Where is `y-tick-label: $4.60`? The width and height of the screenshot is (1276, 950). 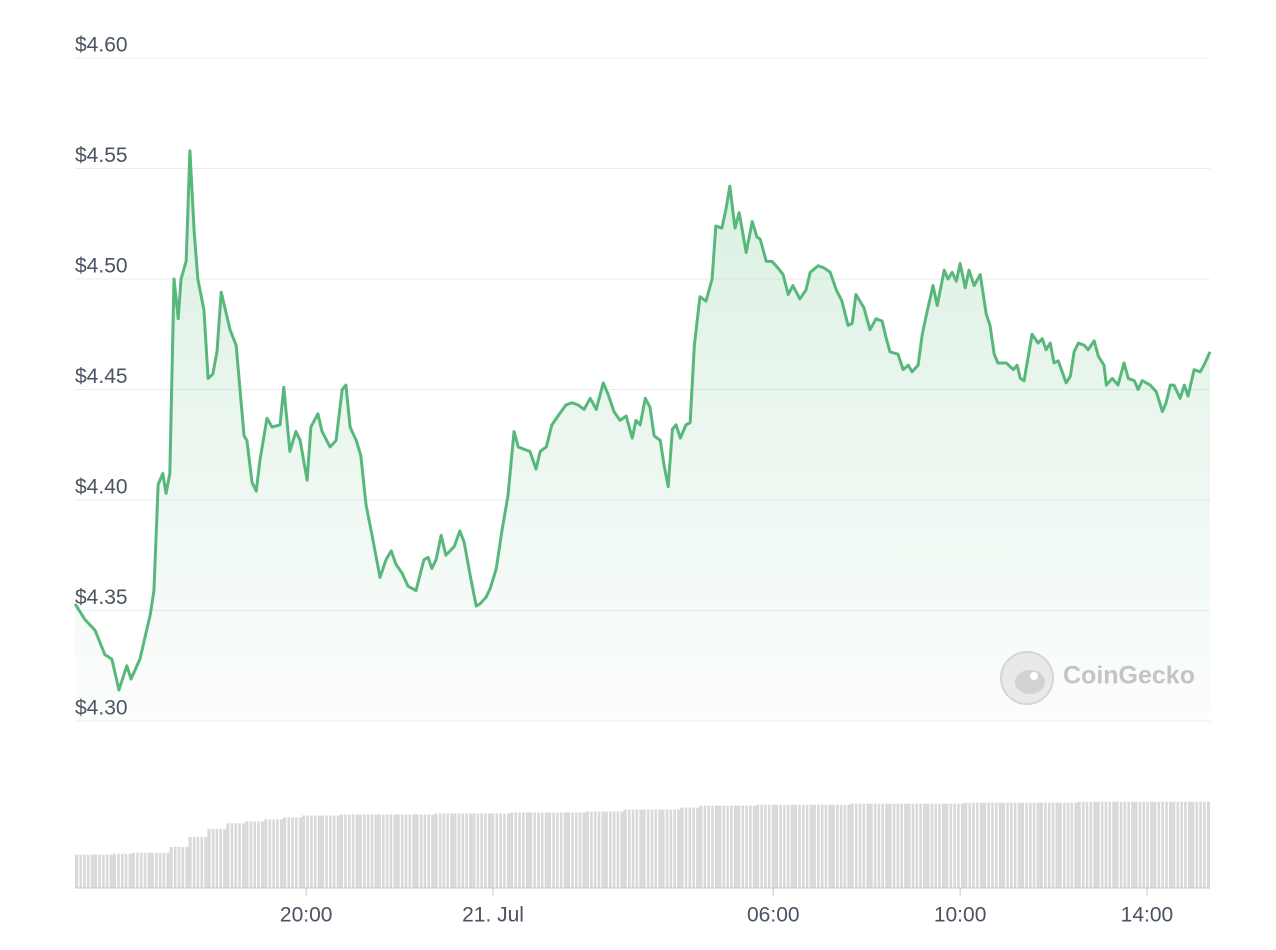 y-tick-label: $4.60 is located at coordinates (101, 45).